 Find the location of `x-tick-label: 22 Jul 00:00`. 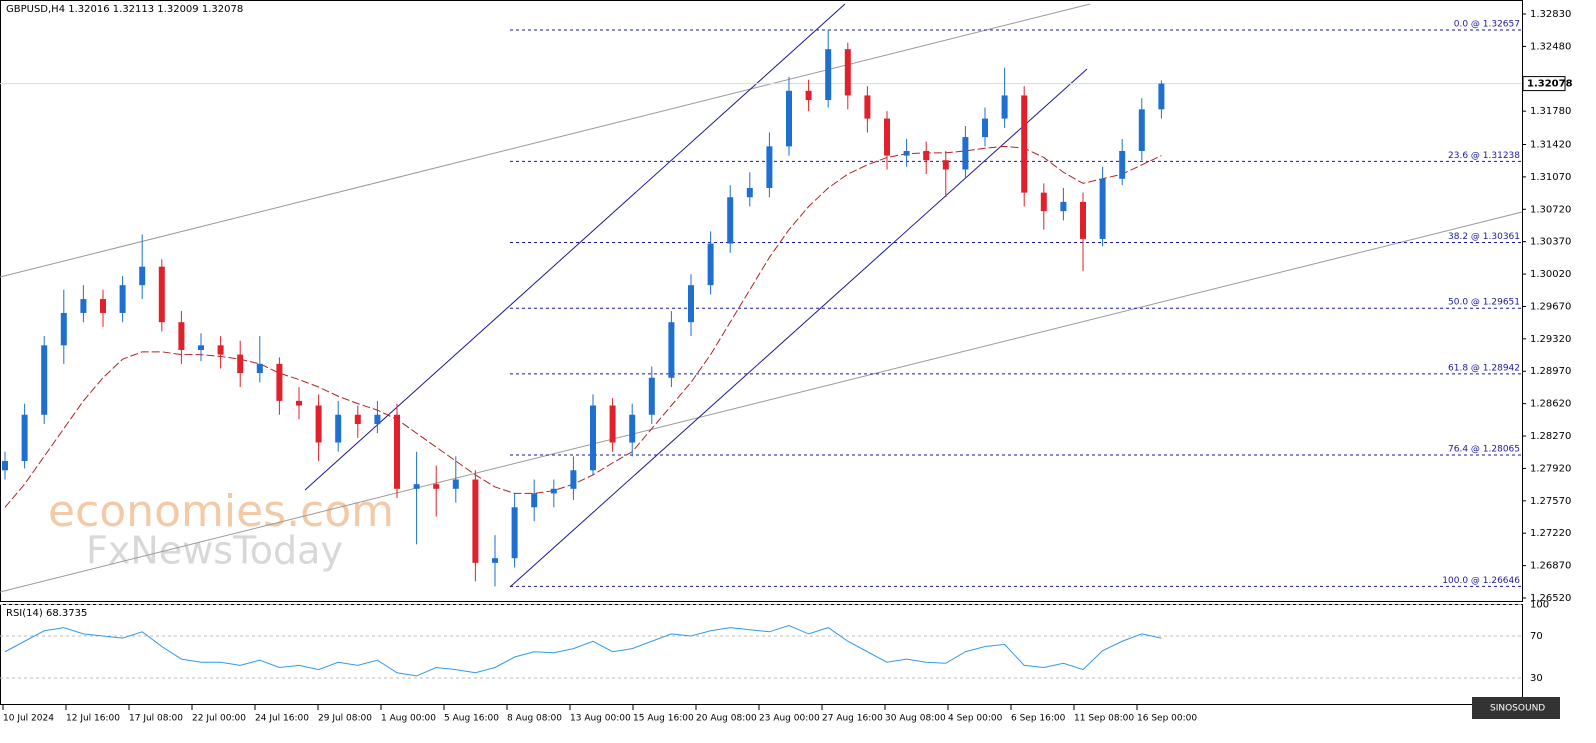

x-tick-label: 22 Jul 00:00 is located at coordinates (219, 719).